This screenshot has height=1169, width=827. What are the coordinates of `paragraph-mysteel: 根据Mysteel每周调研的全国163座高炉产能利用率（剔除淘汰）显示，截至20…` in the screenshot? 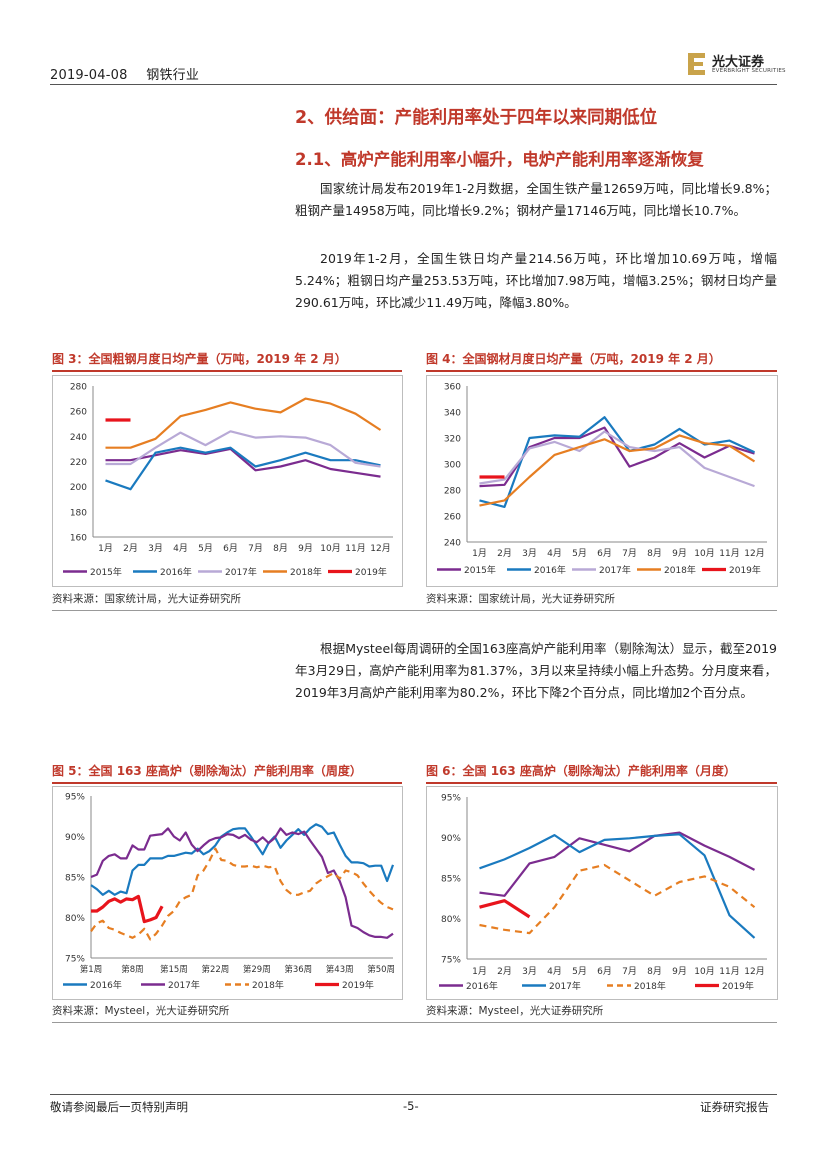 It's located at (536, 671).